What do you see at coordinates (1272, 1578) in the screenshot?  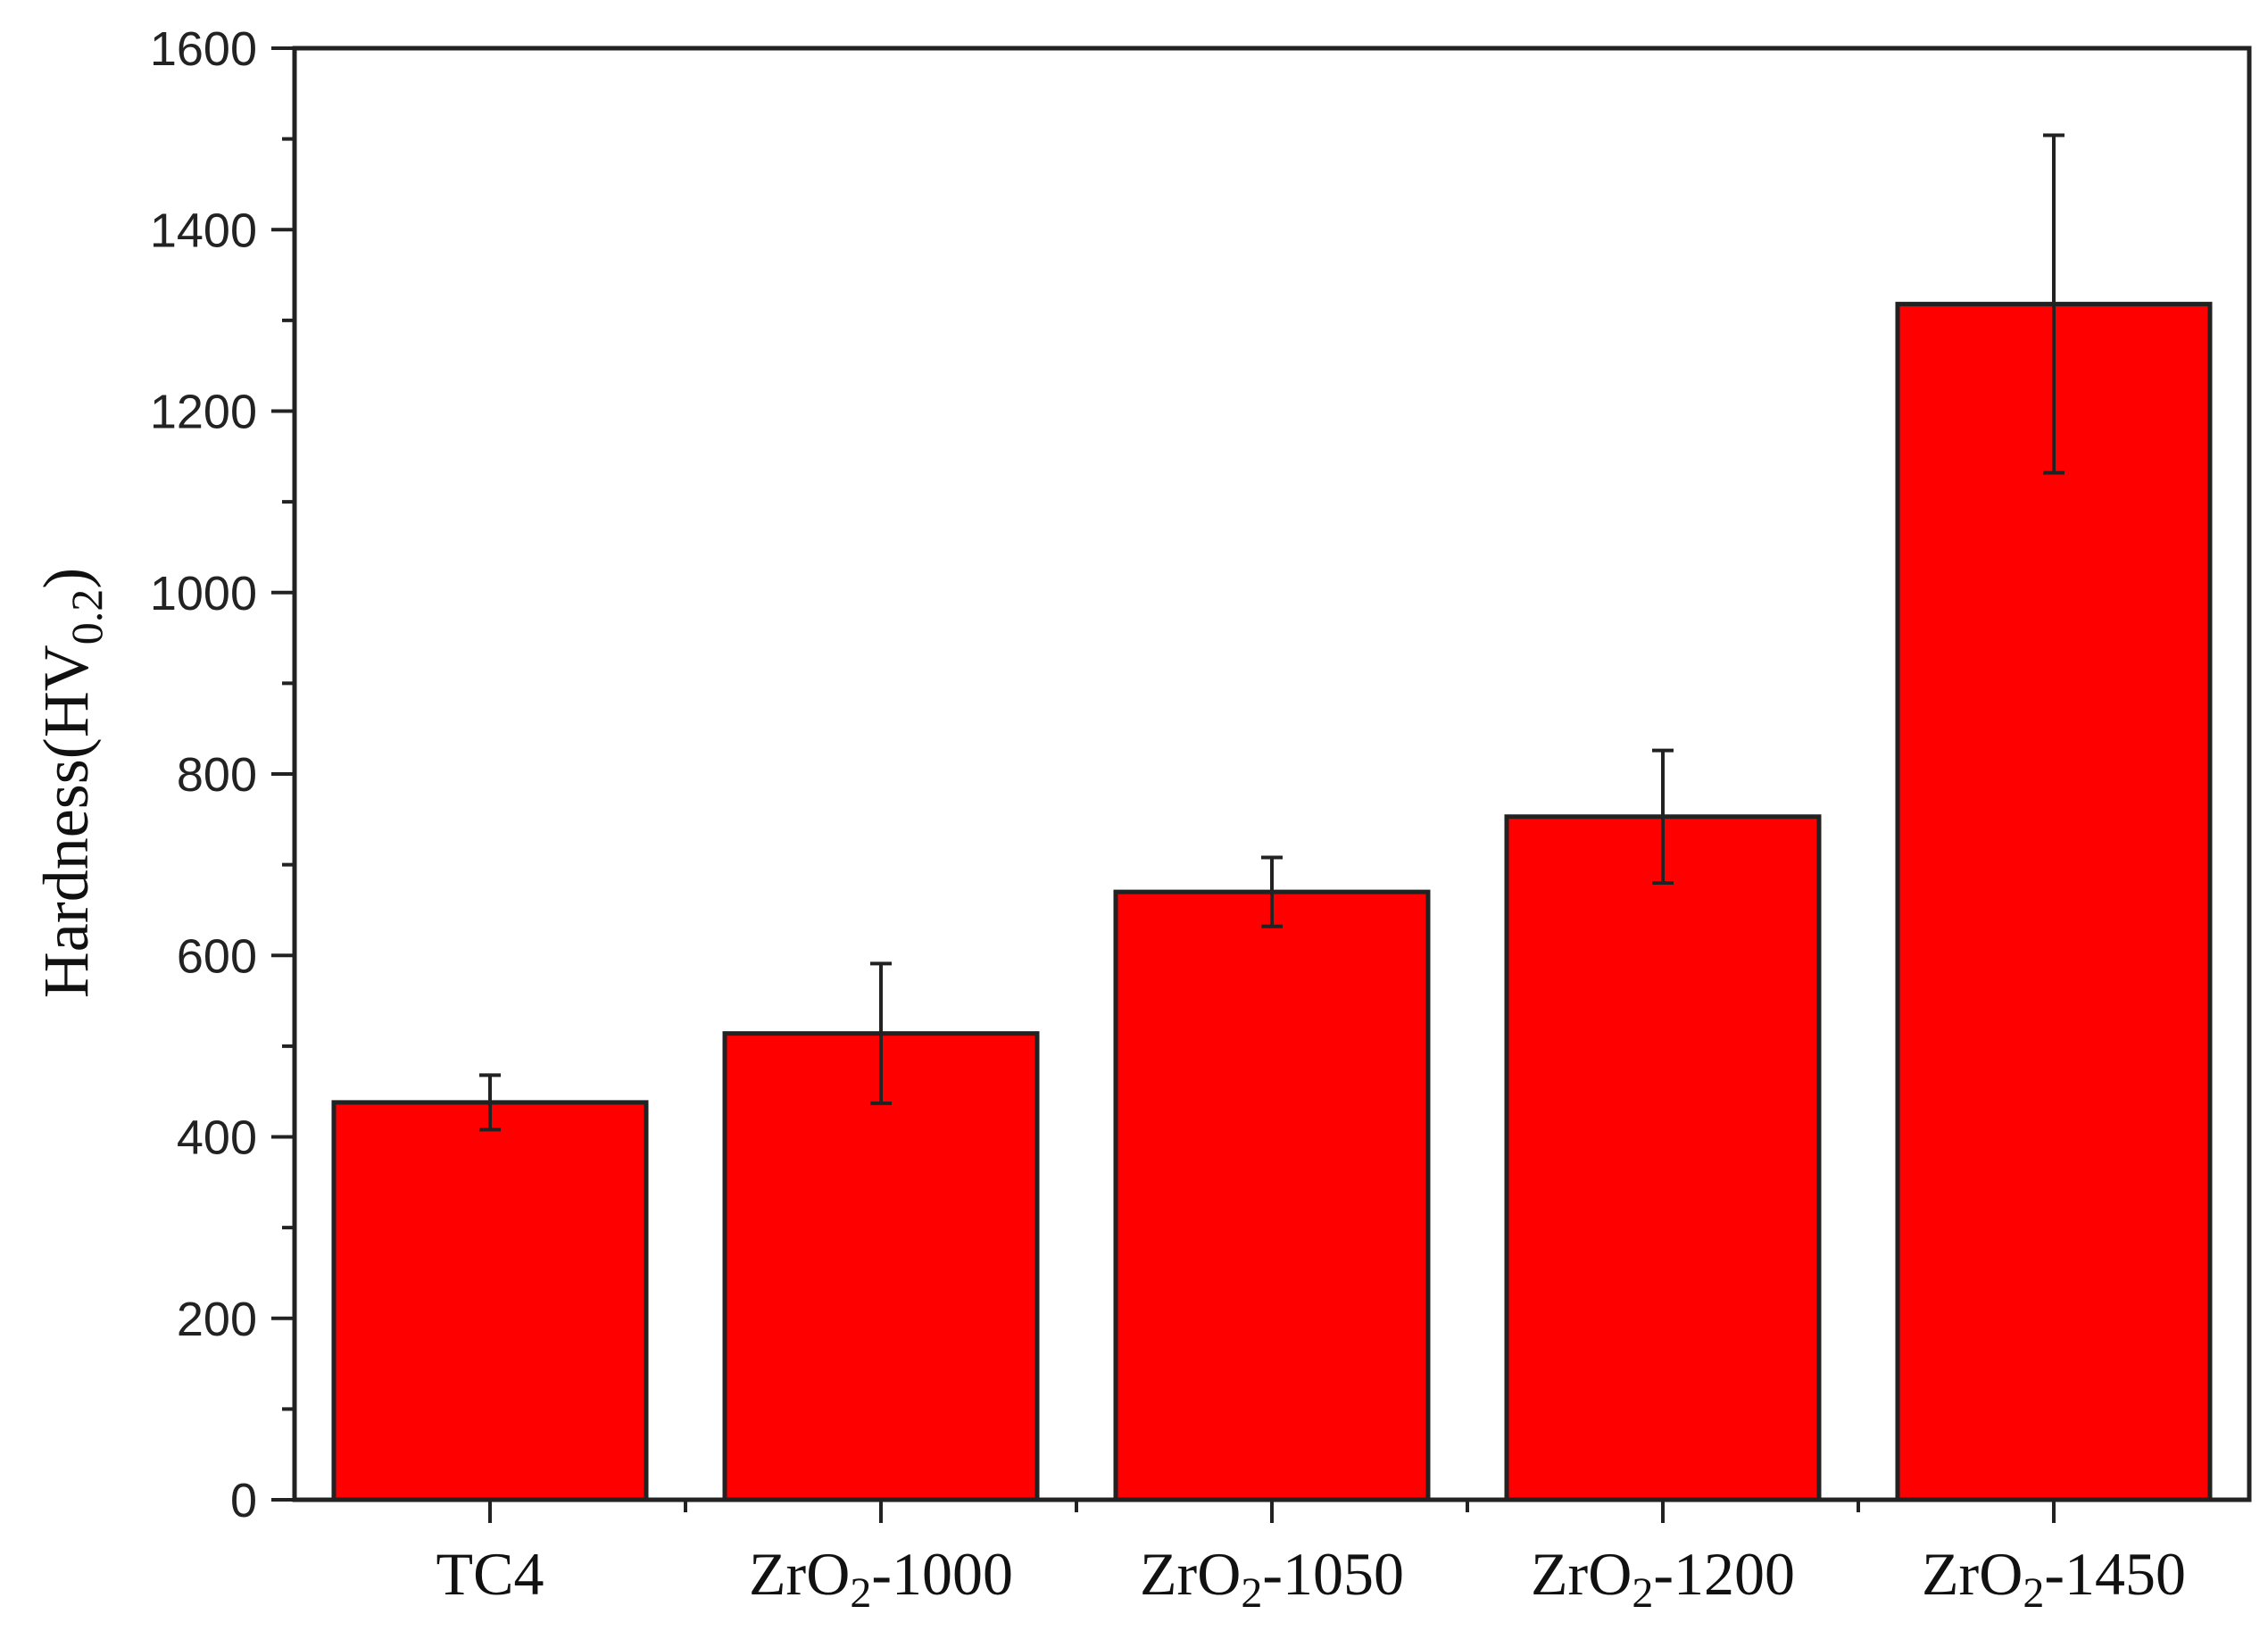 I see `x-category-label: ZrO2-1050` at bounding box center [1272, 1578].